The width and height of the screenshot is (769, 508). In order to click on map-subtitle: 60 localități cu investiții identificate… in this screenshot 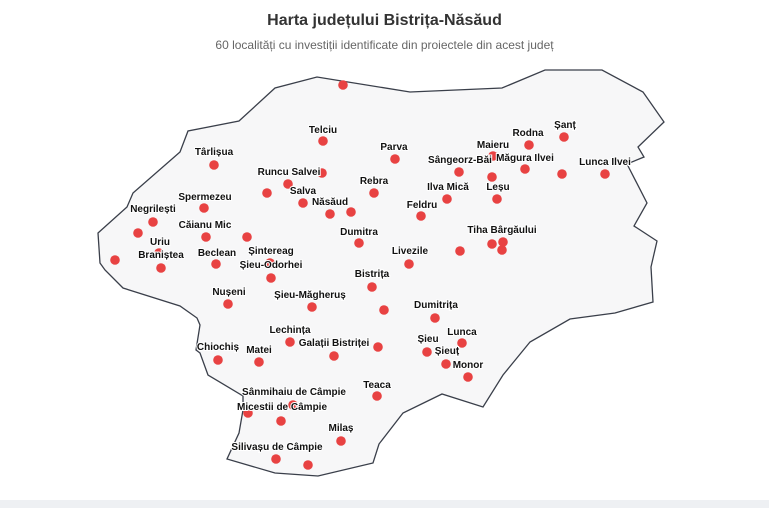, I will do `click(384, 45)`.